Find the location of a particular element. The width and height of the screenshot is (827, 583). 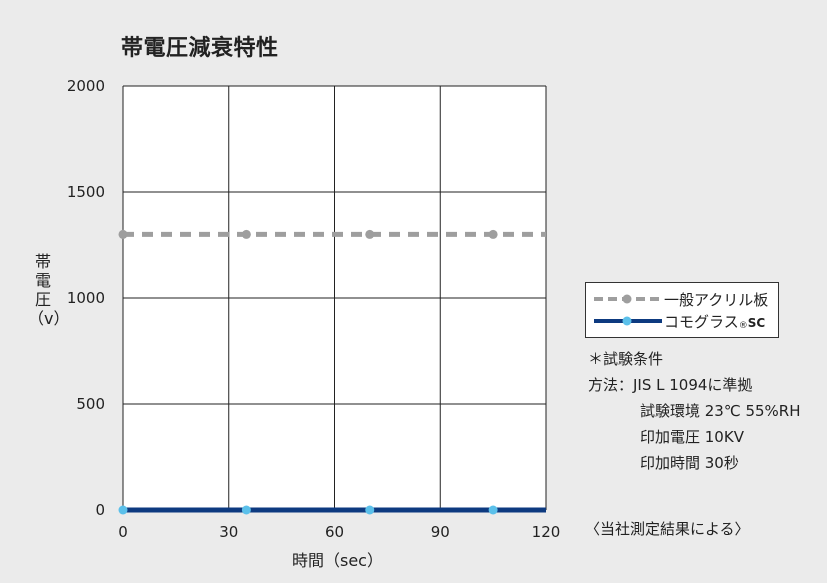

chart-title: 帯電圧減衰特性 is located at coordinates (200, 48).